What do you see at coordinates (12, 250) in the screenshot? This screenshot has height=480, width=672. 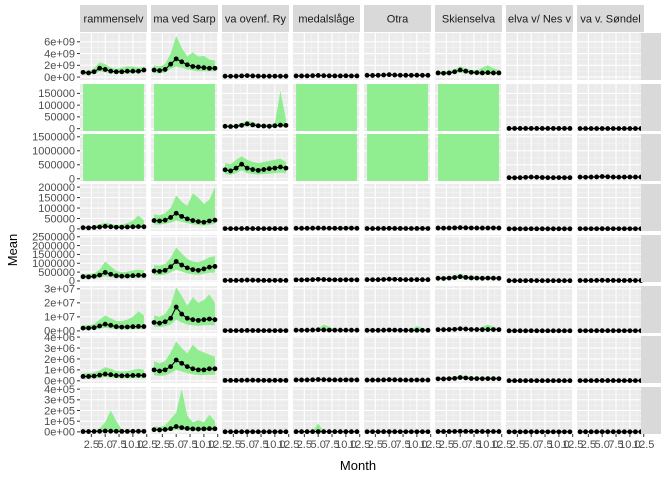 I see `y-axis-title: Mean` at bounding box center [12, 250].